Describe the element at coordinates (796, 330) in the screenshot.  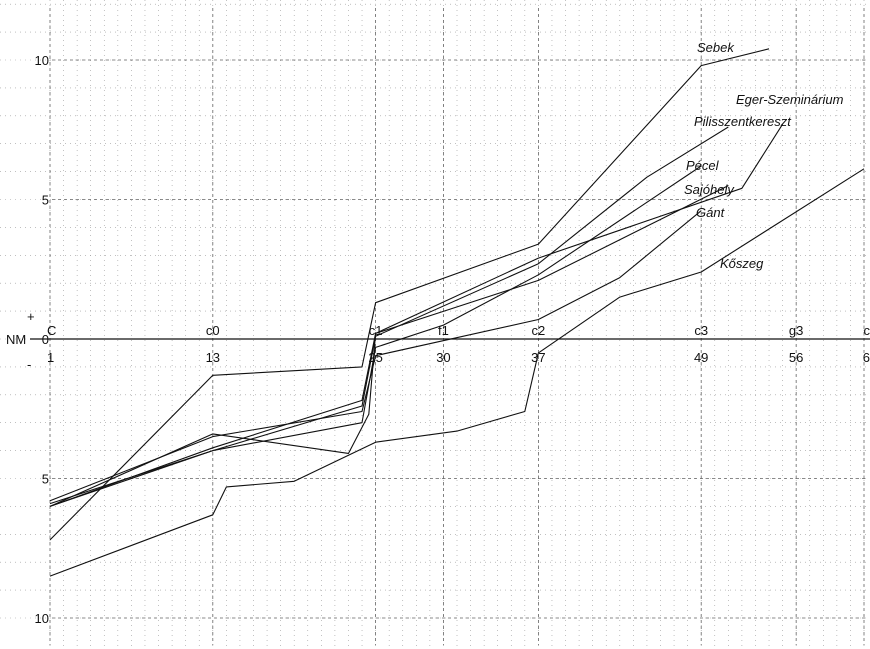
I see `x-note-label: g3` at that location.